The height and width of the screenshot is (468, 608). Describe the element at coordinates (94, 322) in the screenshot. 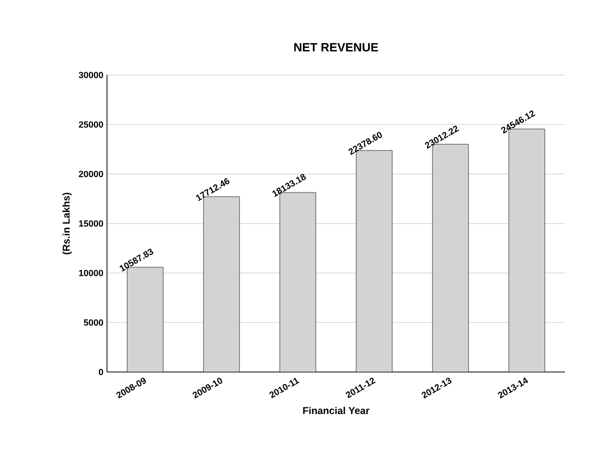

I see `y-tick-label: 5000` at that location.